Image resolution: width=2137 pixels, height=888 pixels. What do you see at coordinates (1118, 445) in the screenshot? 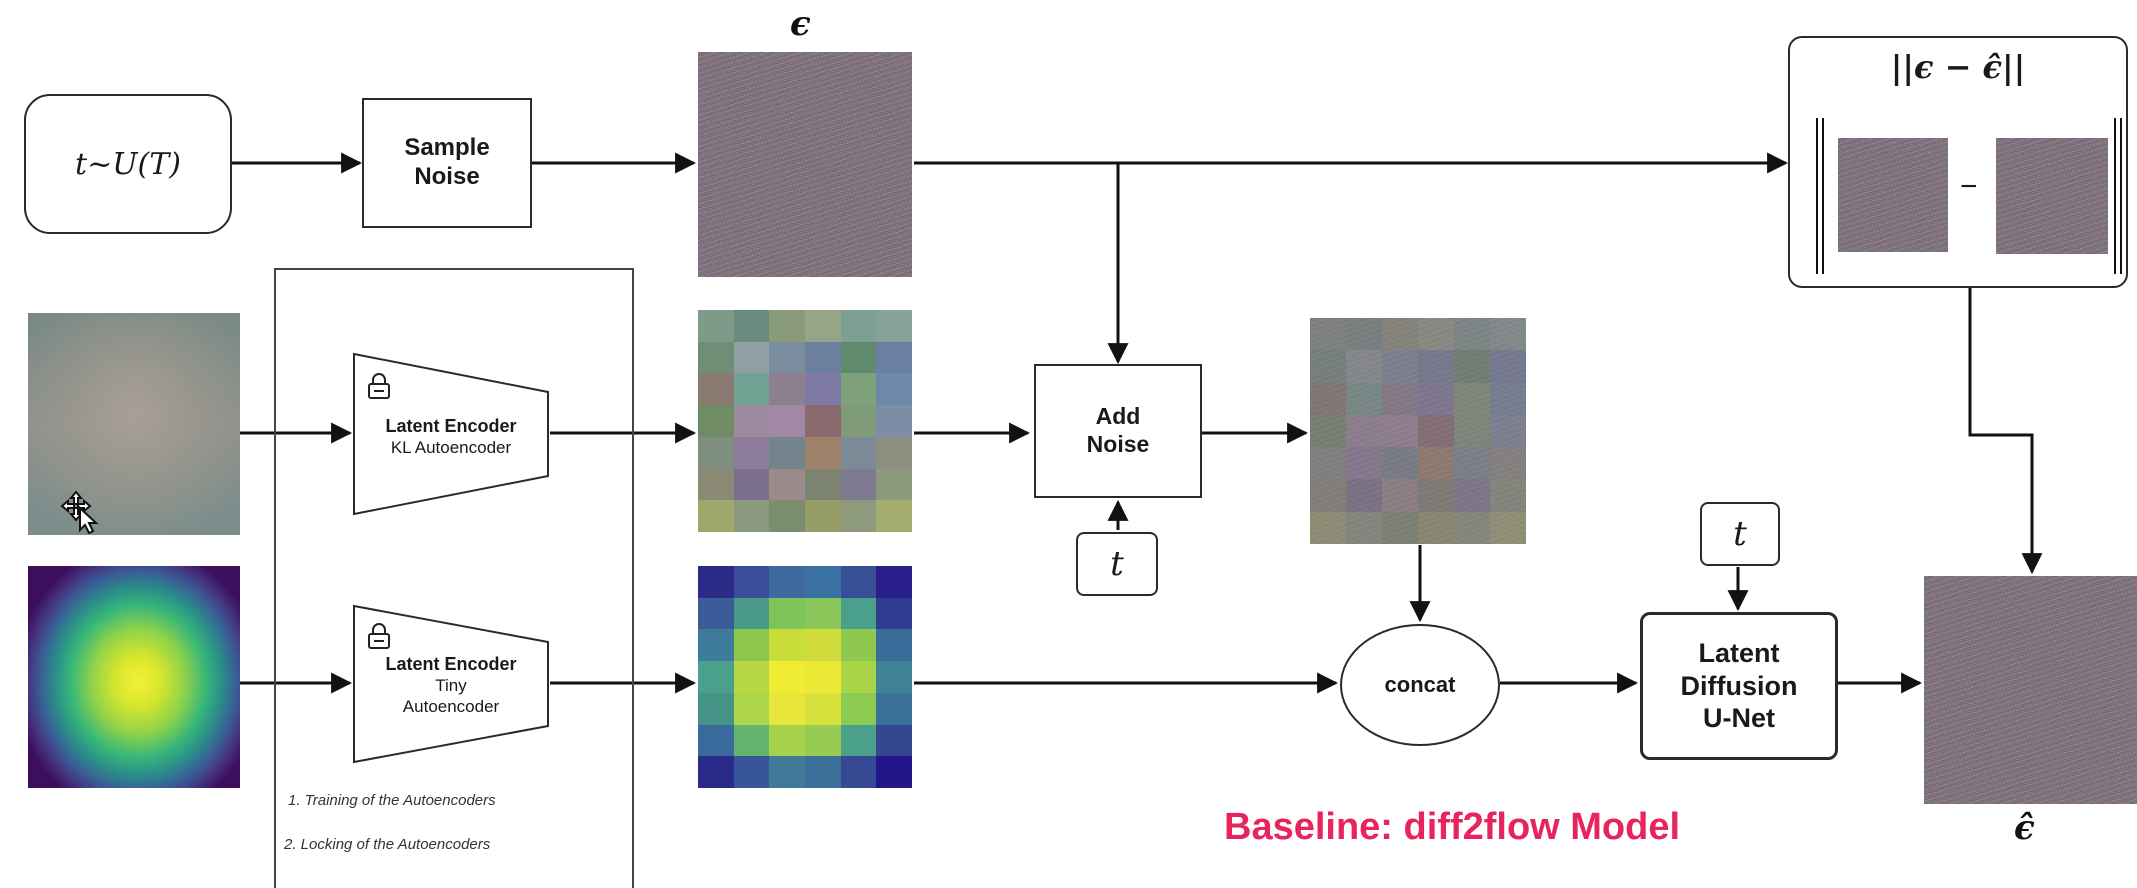
I see `add-noise-line-2: Noise` at bounding box center [1118, 445].